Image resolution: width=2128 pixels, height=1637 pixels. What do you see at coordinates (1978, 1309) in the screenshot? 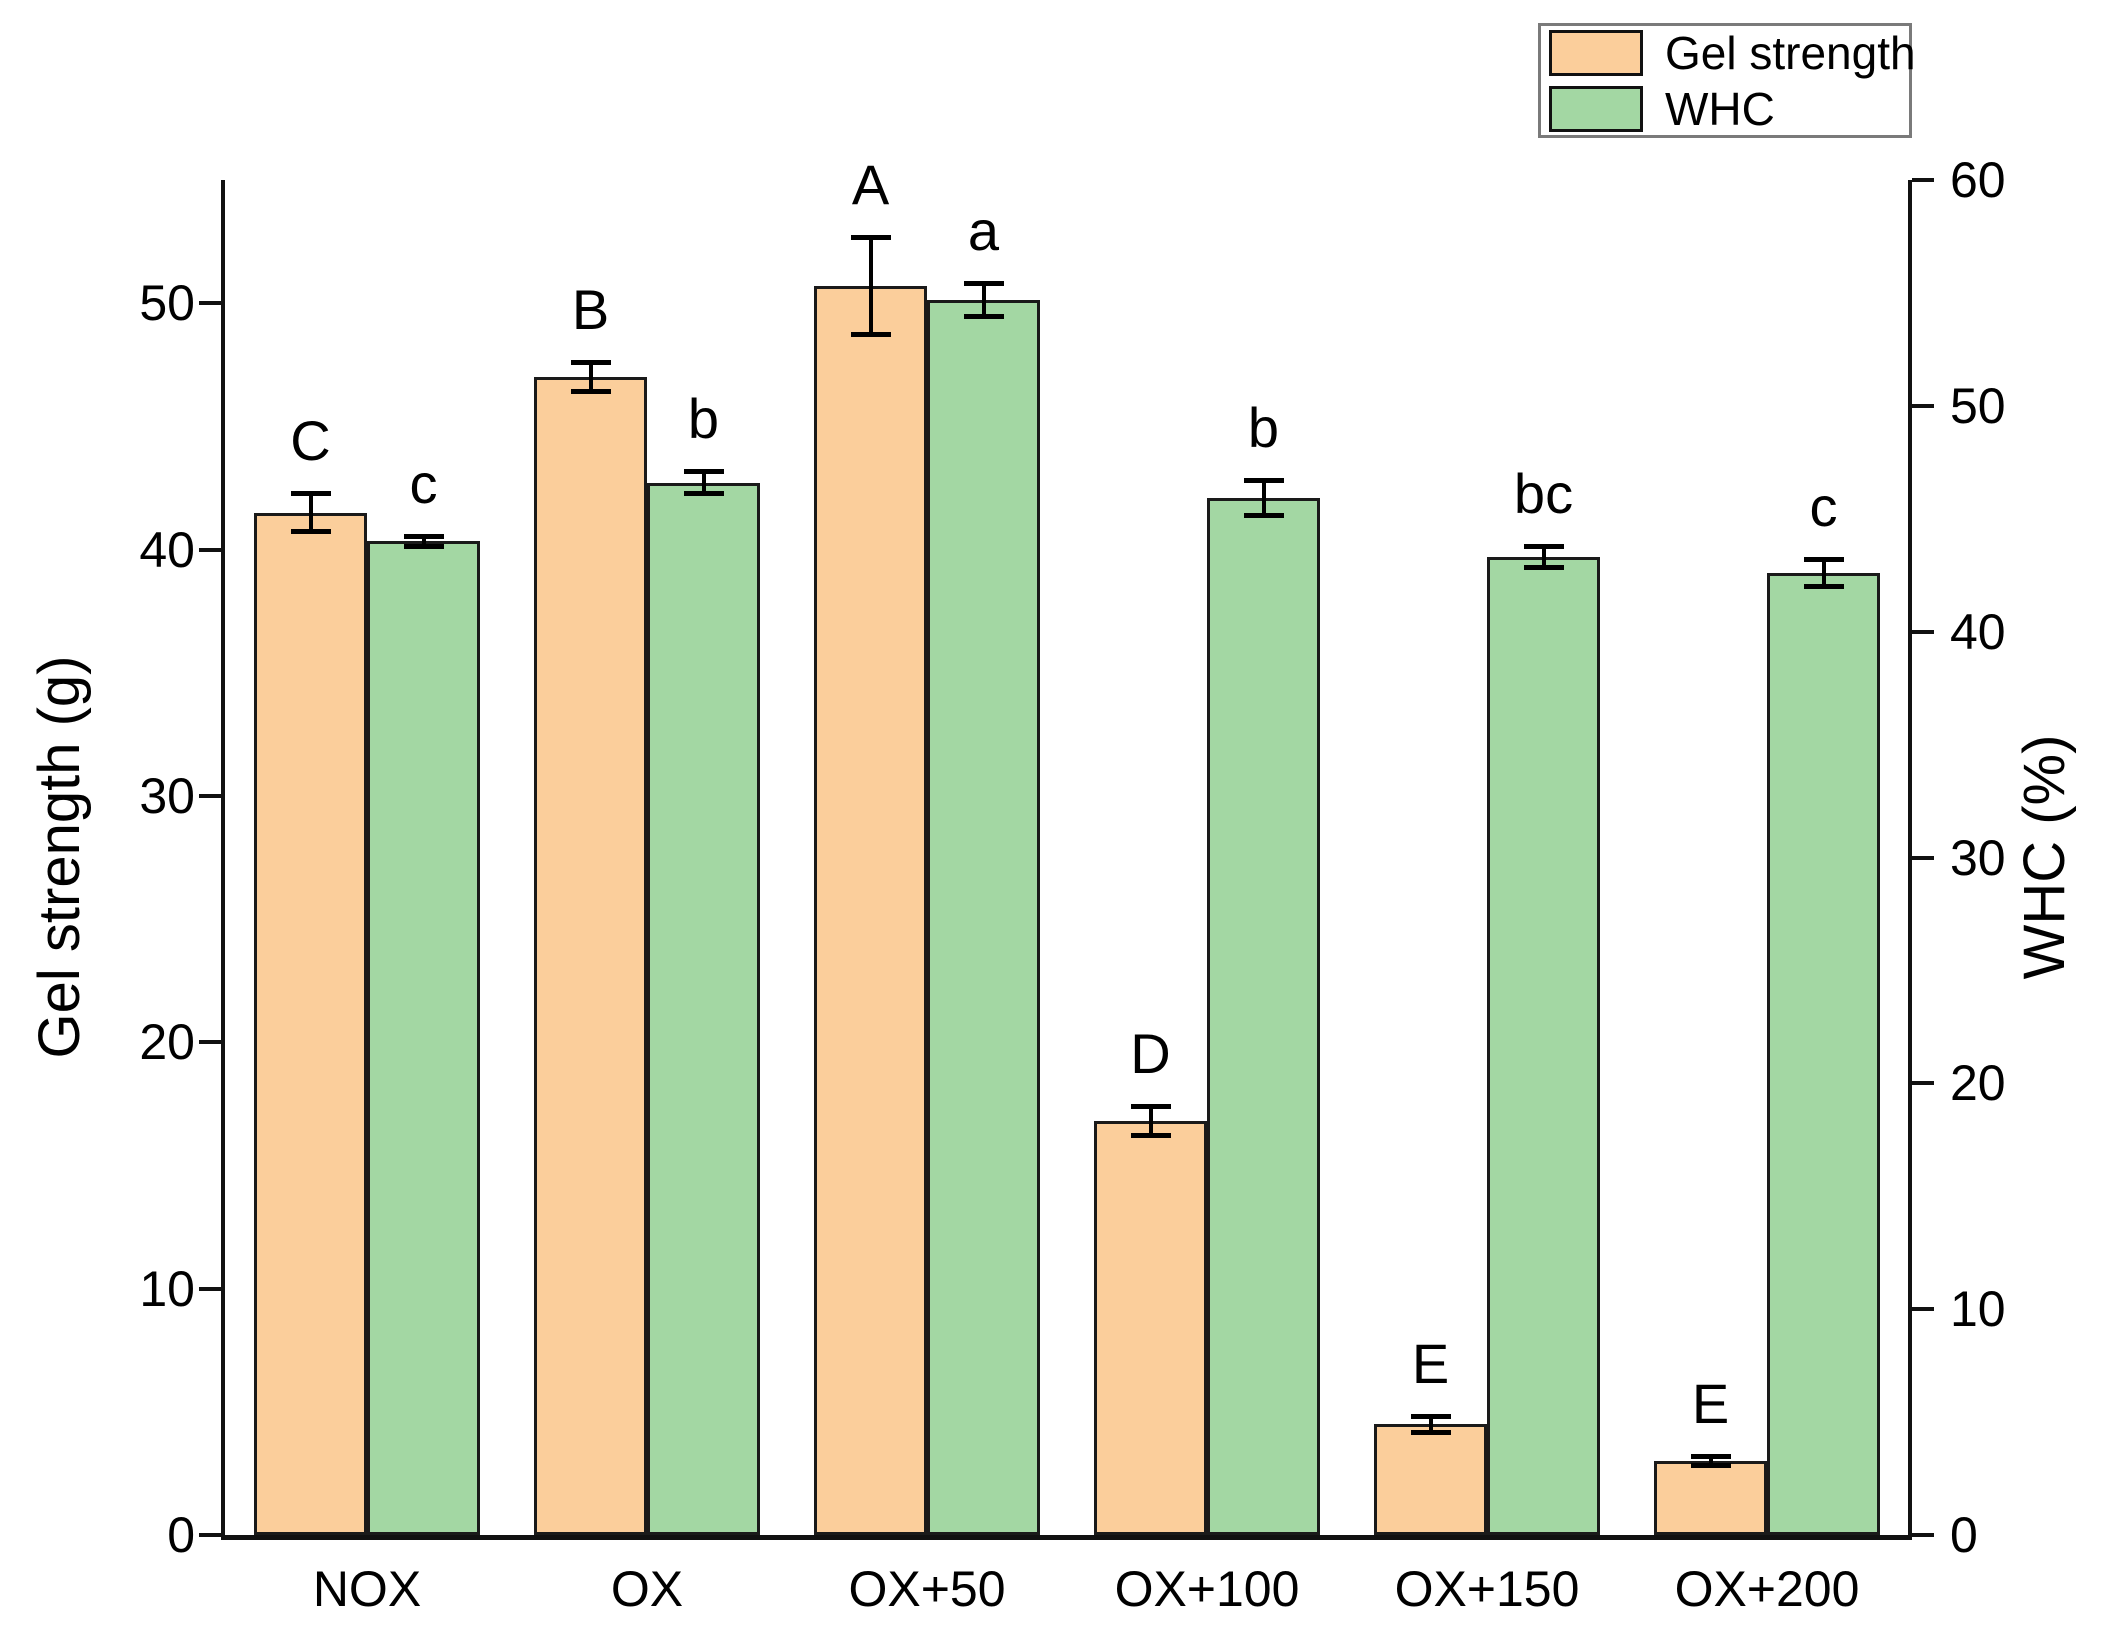
I see `right-axis-tick-label: 10` at bounding box center [1978, 1309].